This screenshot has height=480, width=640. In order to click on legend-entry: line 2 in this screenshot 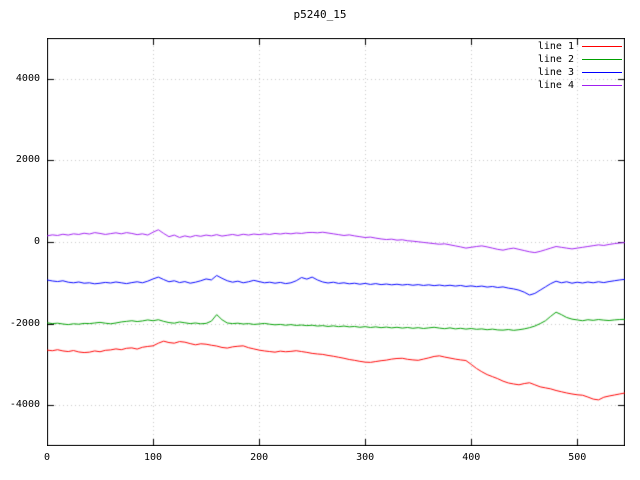, I will do `click(580, 59)`.